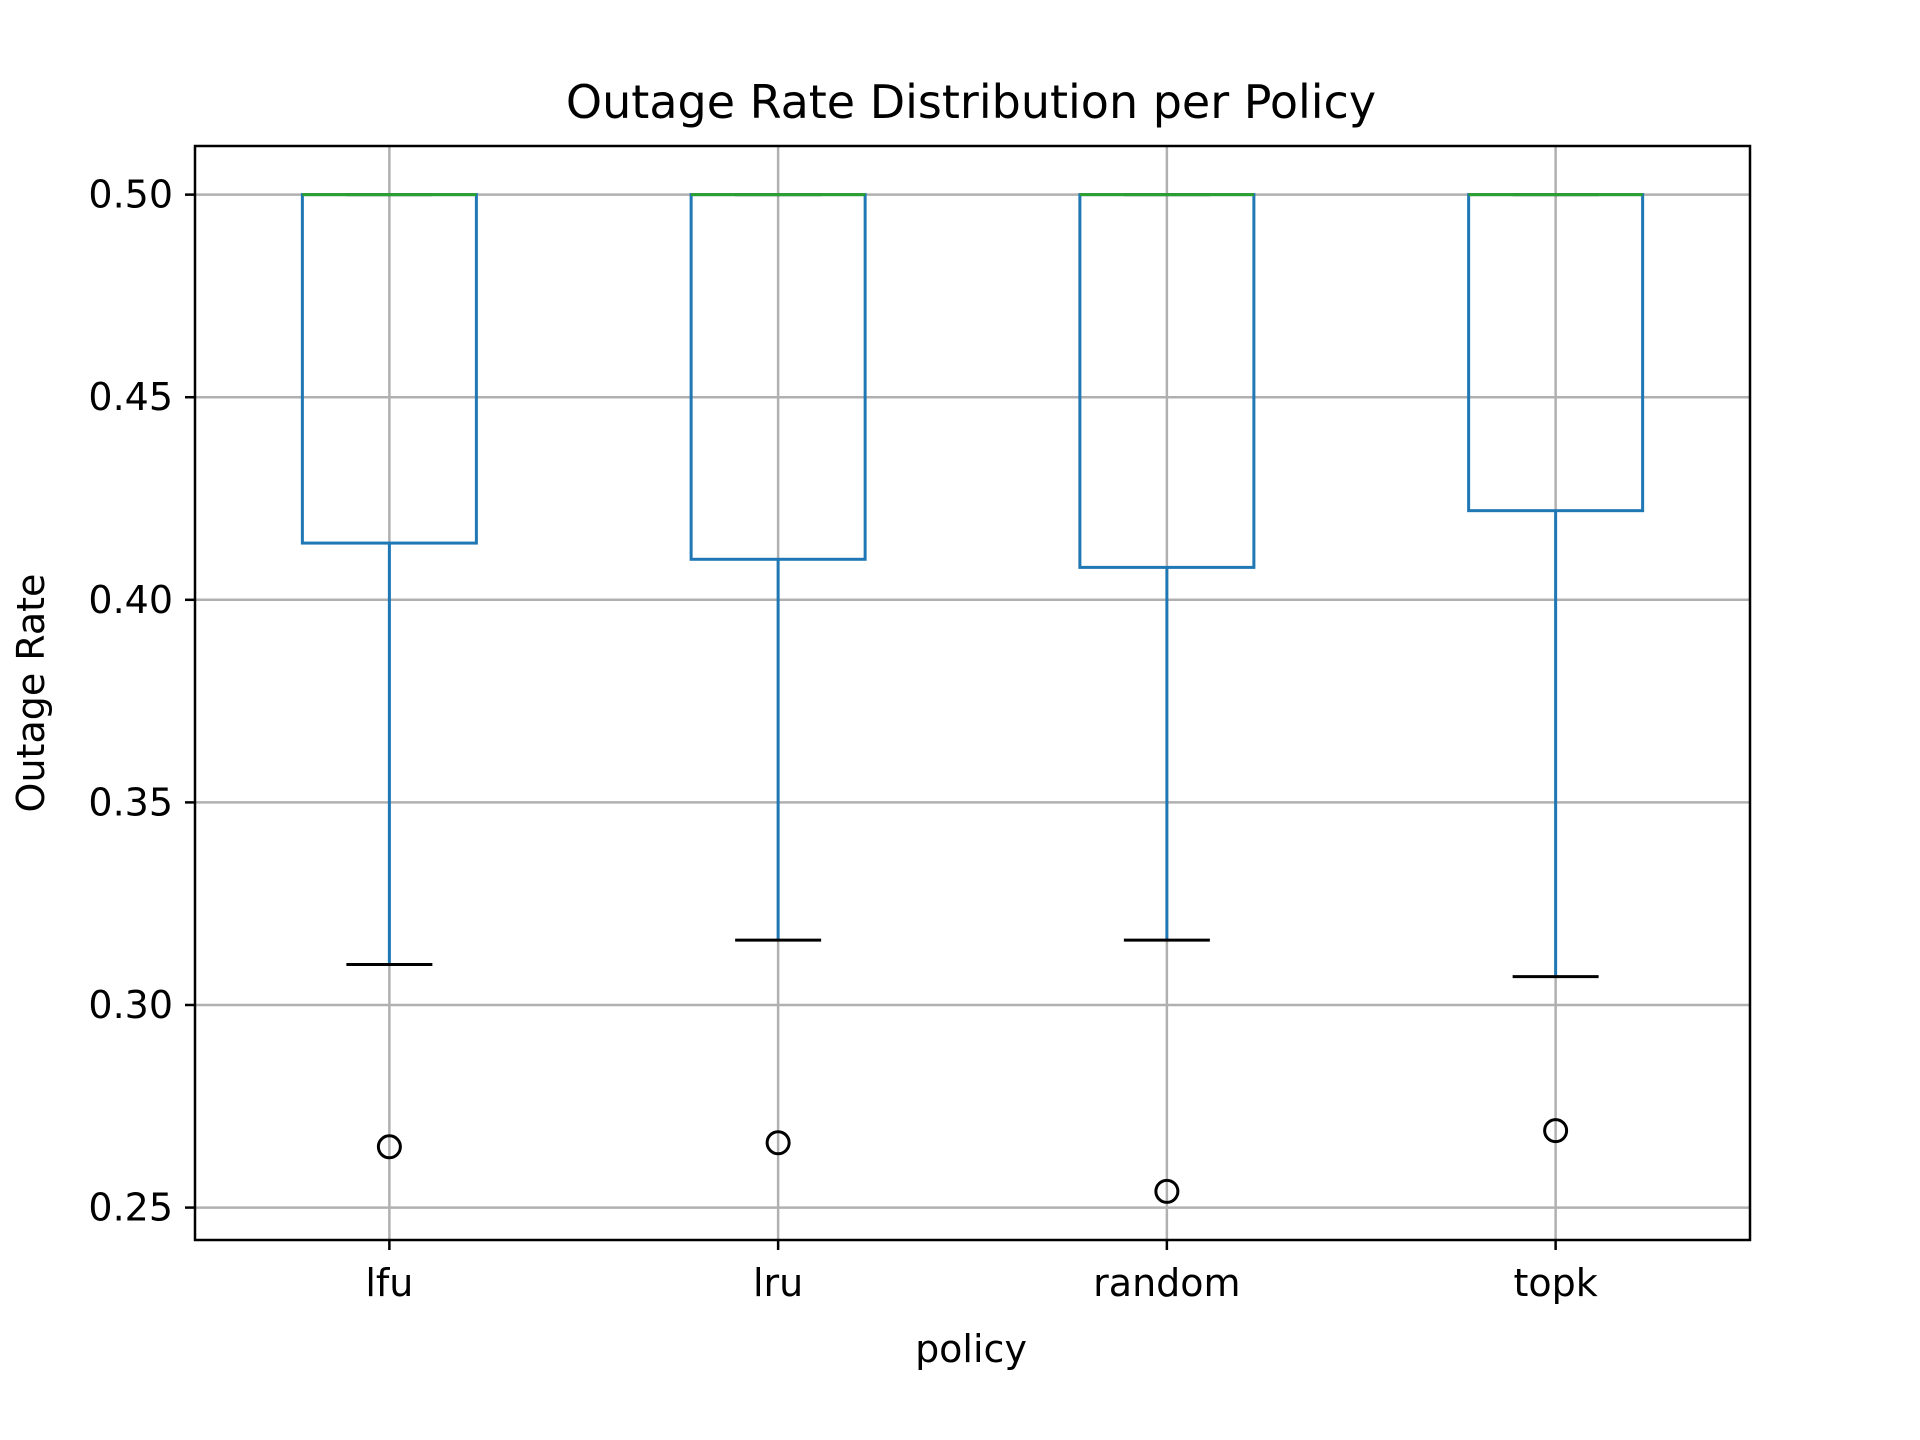 This screenshot has height=1440, width=1920. Describe the element at coordinates (1556, 668) in the screenshot. I see `box-topk` at that location.